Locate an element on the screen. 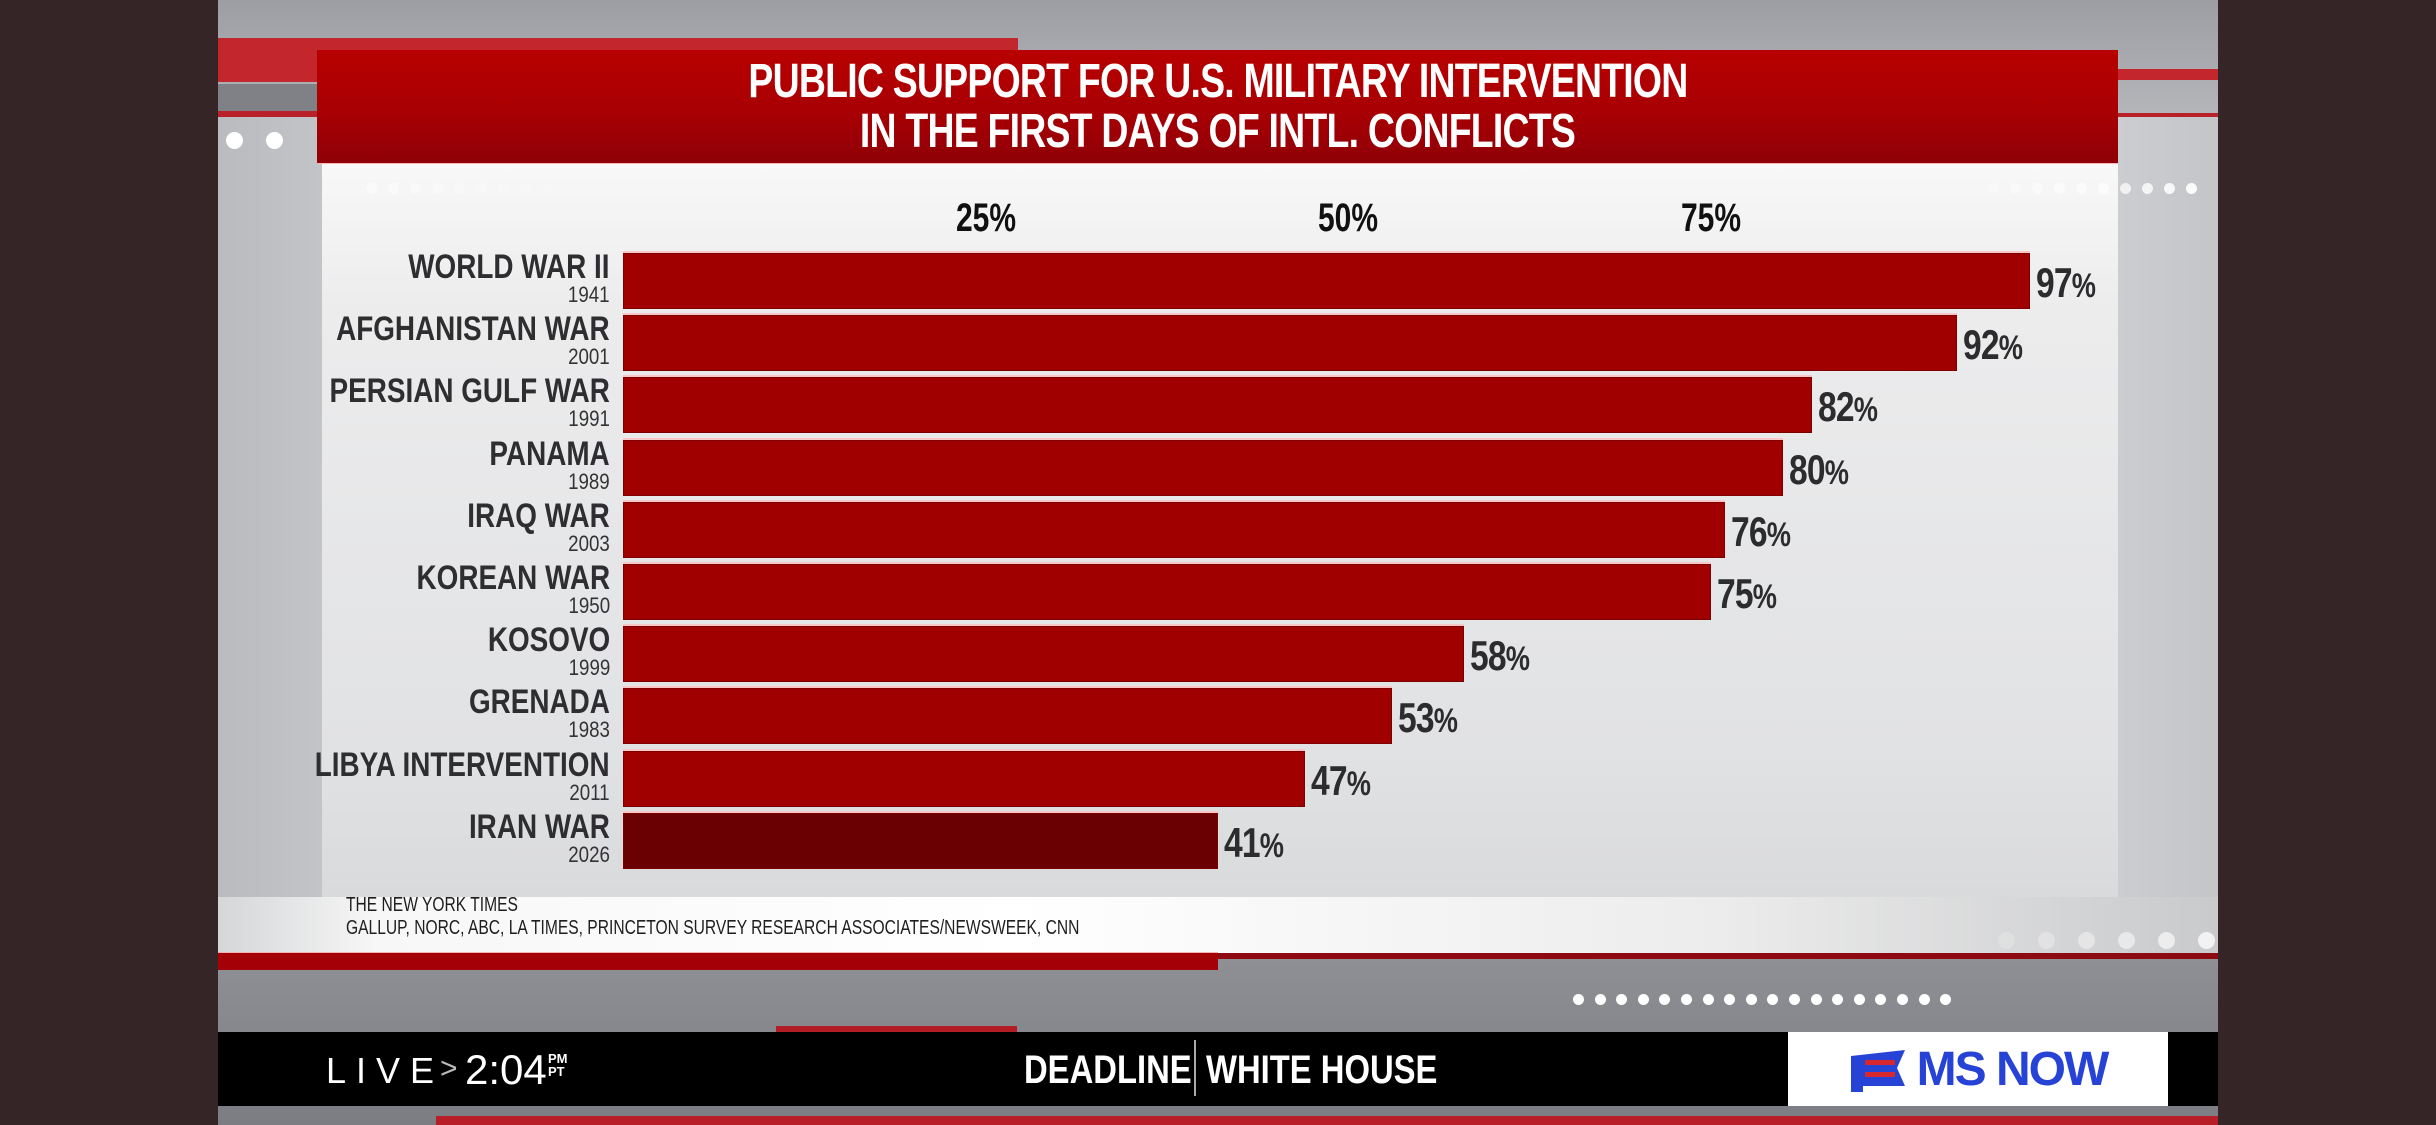  broadcast-time: 2:04 is located at coordinates (506, 1069).